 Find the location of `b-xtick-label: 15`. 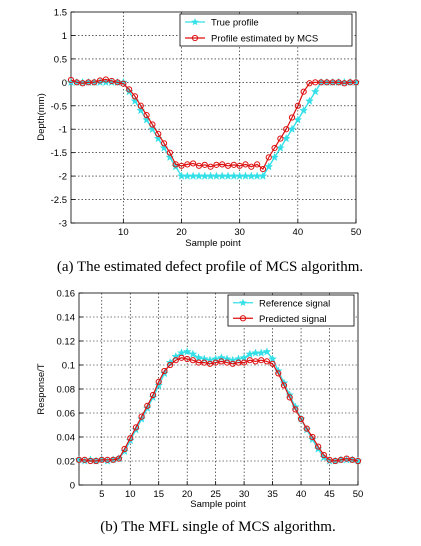

b-xtick-label: 15 is located at coordinates (158, 494).